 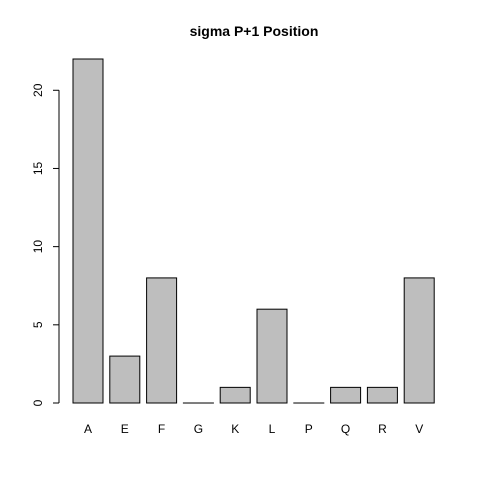 I want to click on y-tick-label: 10, so click(x=38, y=247).